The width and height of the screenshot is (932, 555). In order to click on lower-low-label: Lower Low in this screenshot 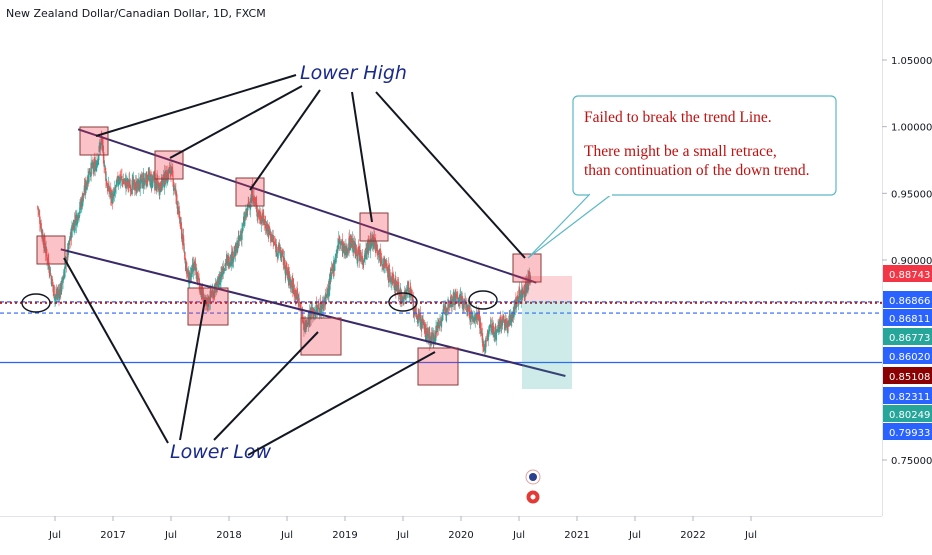, I will do `click(221, 452)`.